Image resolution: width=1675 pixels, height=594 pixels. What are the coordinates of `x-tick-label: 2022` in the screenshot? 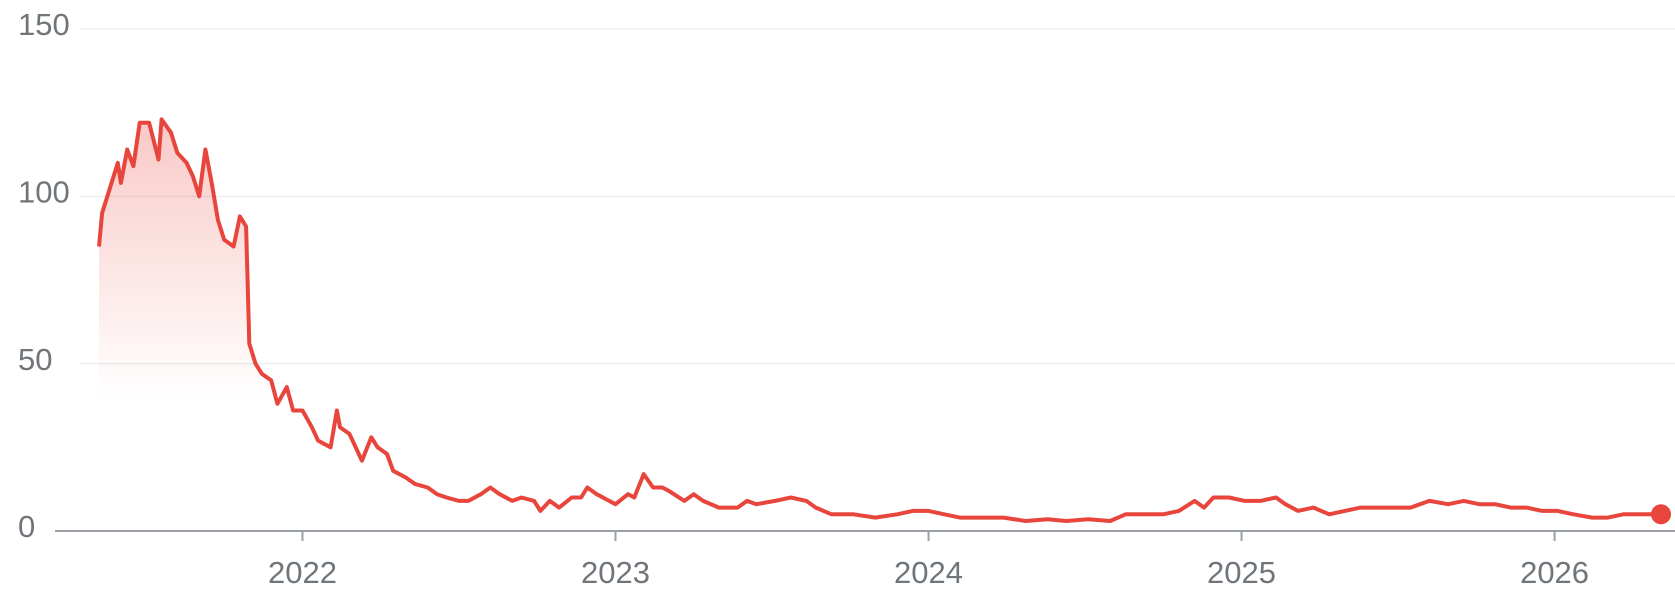 It's located at (302, 572).